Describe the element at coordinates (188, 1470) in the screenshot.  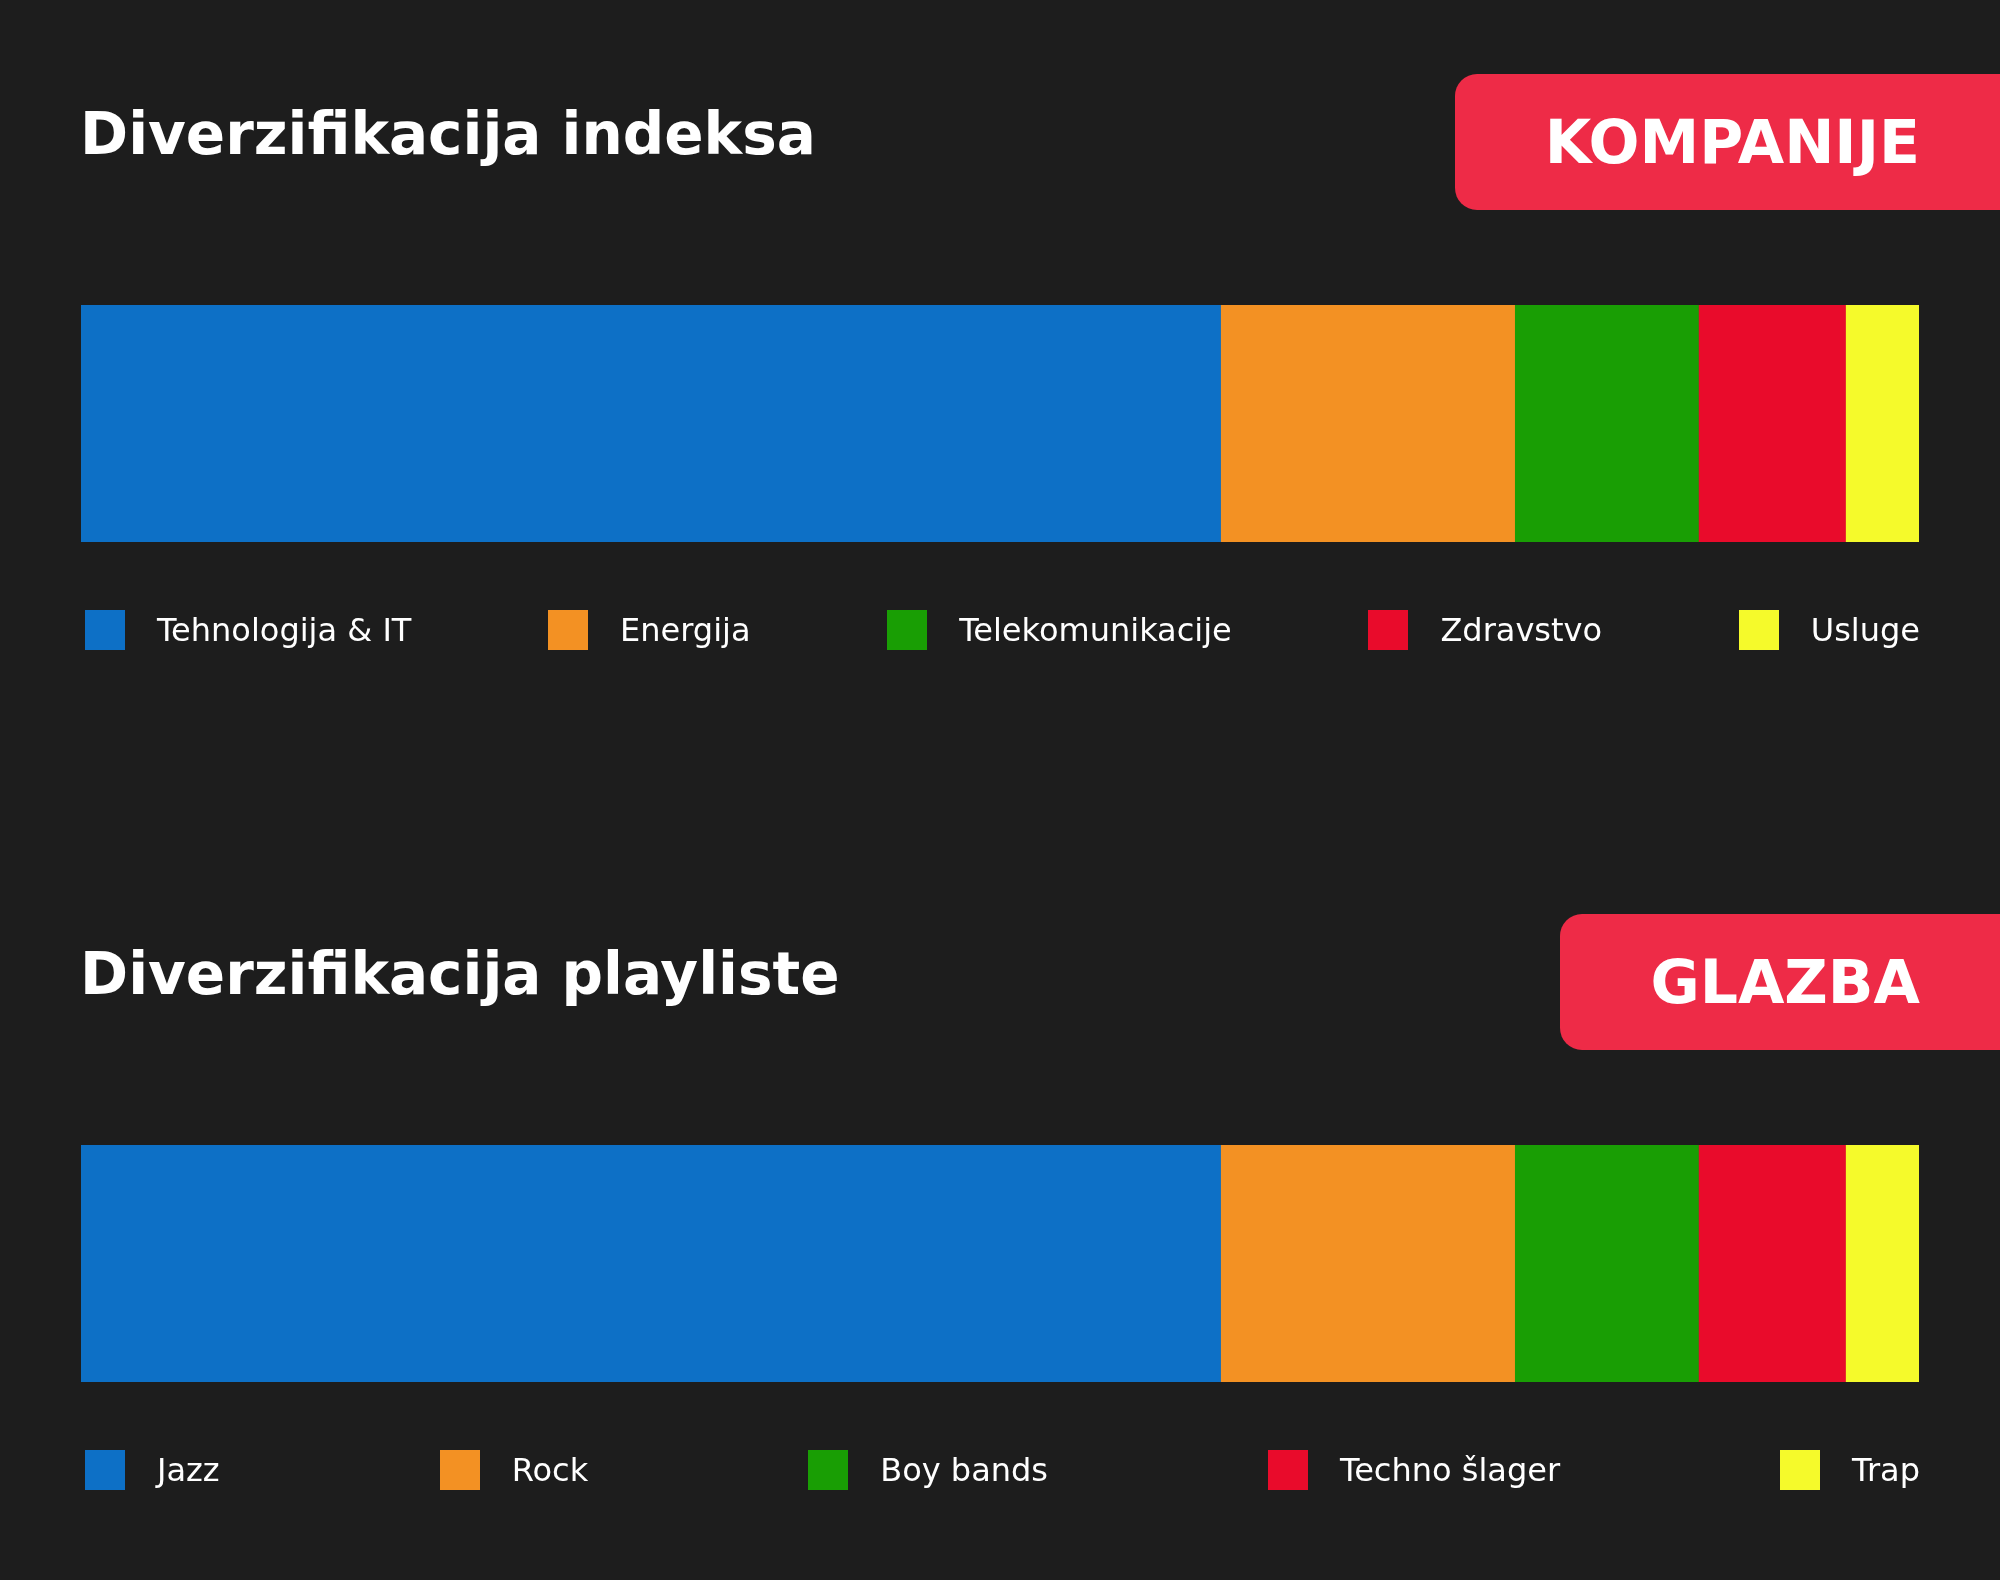
I see `legend-label: Jazz` at that location.